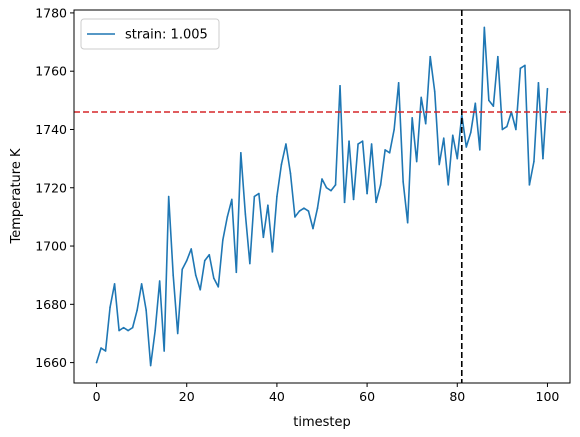 The image size is (580, 437). Describe the element at coordinates (51, 71) in the screenshot. I see `y-tick-label: 1760` at that location.